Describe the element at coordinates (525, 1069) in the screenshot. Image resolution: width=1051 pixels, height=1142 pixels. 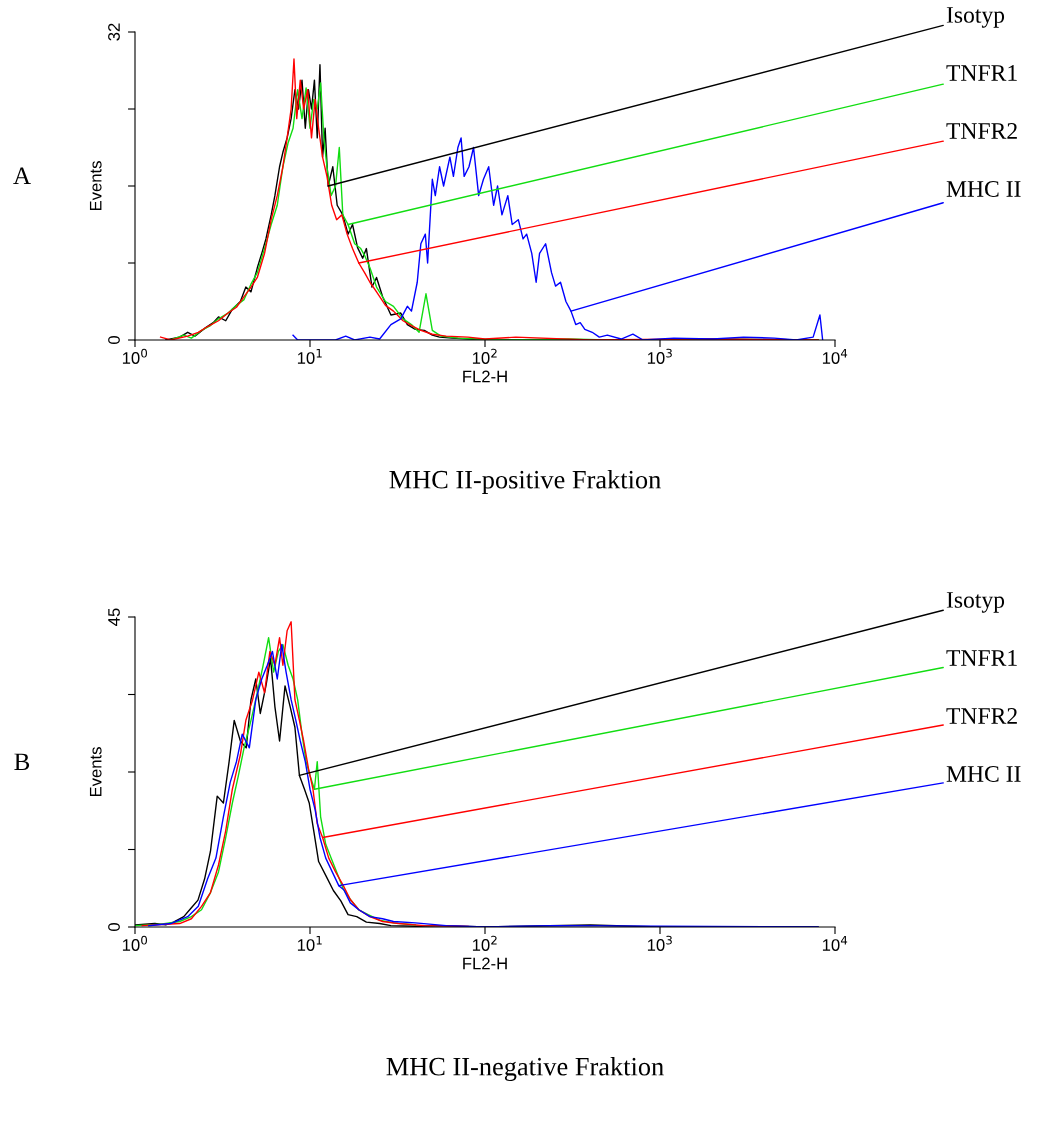
I see `text: MHC II-negative Fraktion` at that location.